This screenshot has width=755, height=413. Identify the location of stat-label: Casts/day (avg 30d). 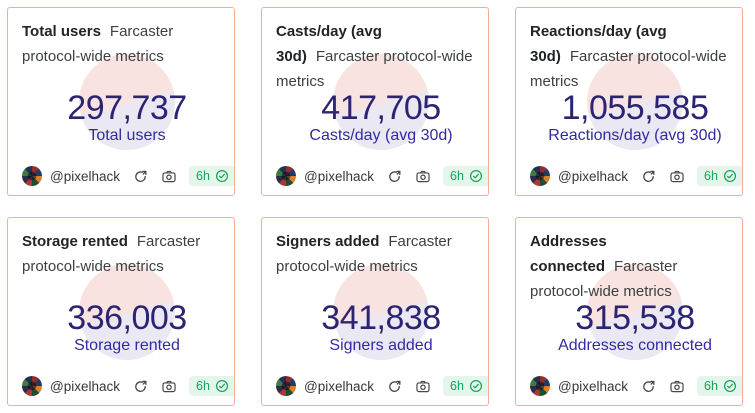
(381, 135).